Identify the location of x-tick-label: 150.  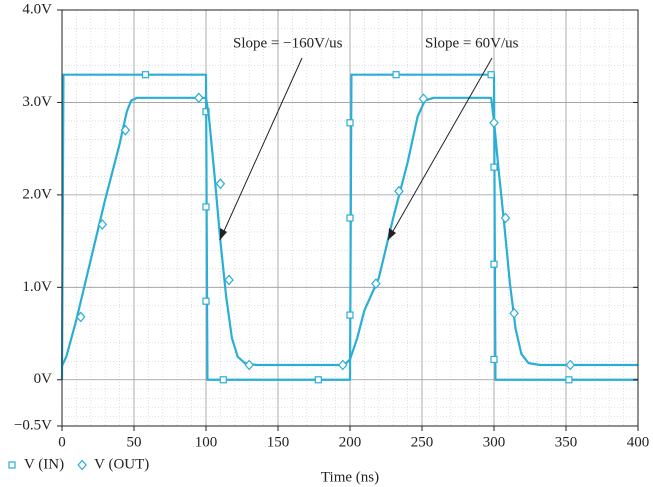
(278, 442).